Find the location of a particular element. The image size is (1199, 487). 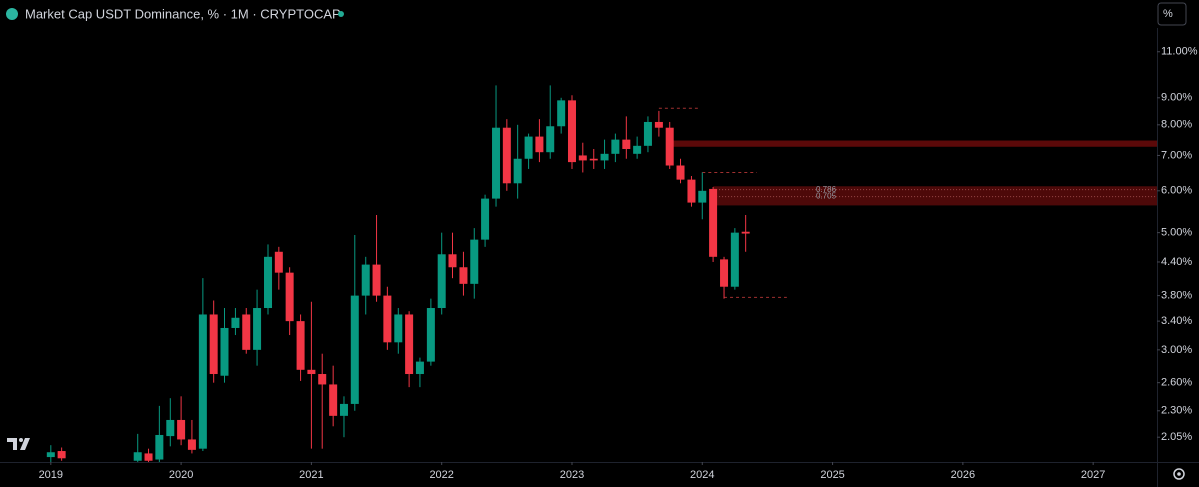

x-tick-label: 2027 is located at coordinates (1093, 475).